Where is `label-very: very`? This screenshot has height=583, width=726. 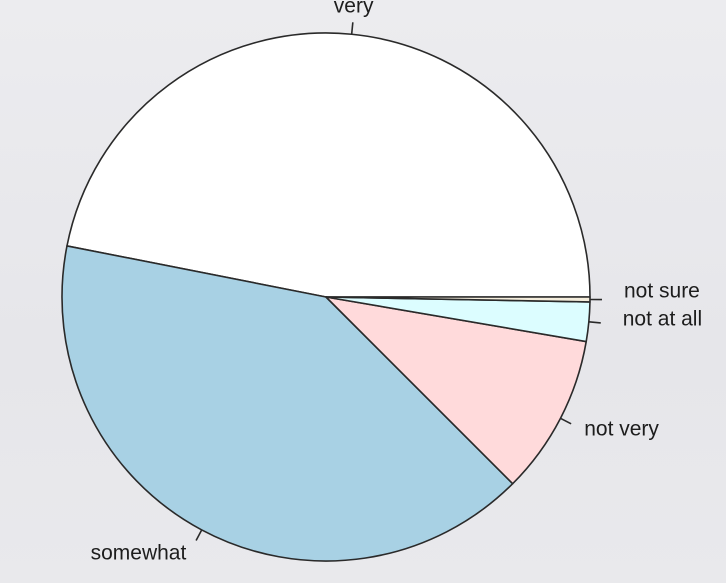 label-very: very is located at coordinates (354, 8).